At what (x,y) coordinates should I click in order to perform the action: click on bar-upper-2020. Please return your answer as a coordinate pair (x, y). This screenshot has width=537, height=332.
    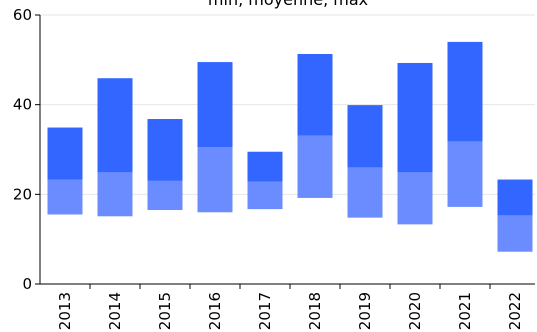
    Looking at the image, I should click on (415, 117).